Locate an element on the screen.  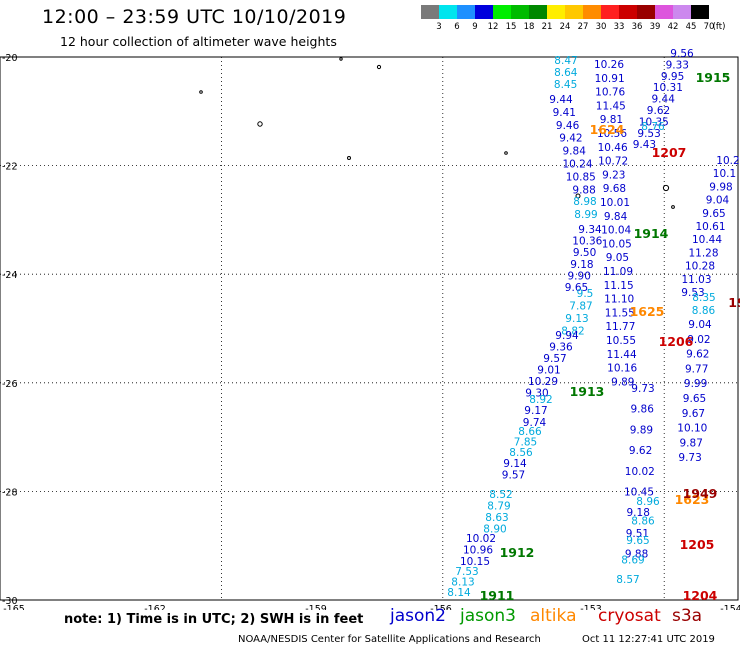
wave-height-value: 8.13 is located at coordinates (462, 583).